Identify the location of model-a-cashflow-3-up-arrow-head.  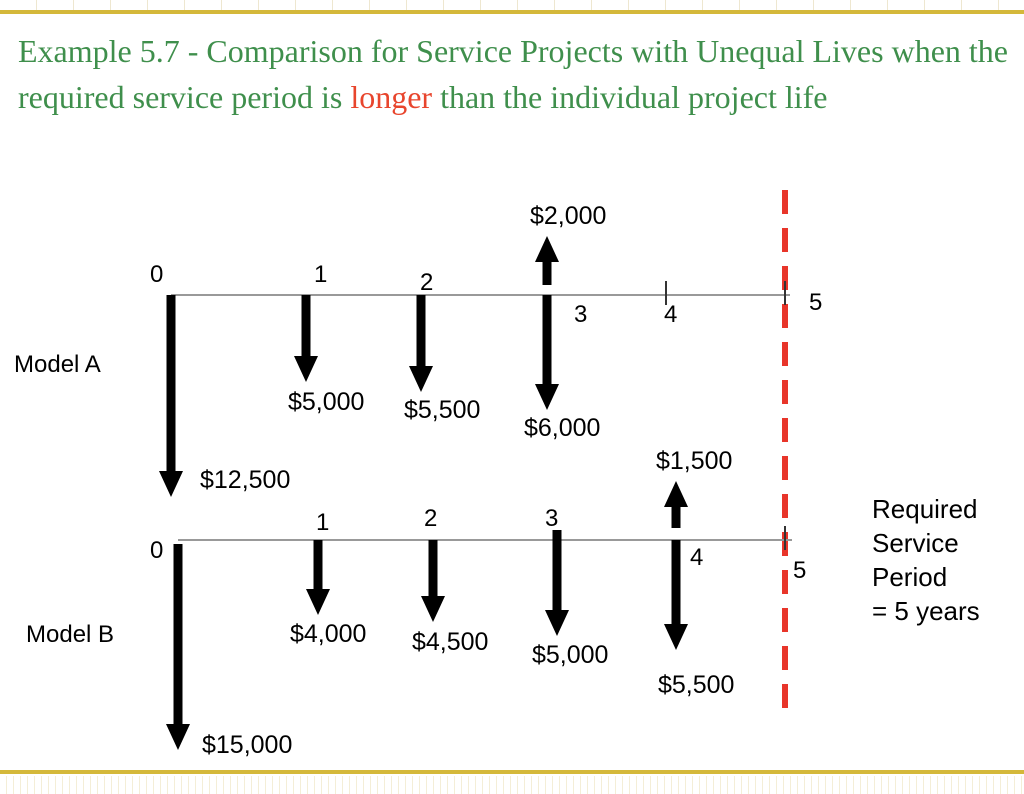
(547, 249).